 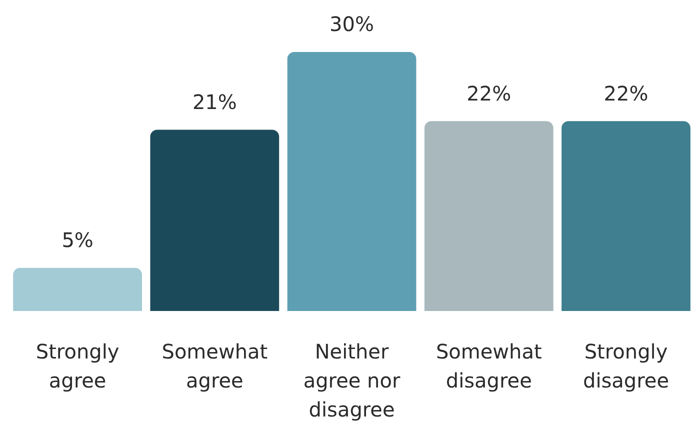 What do you see at coordinates (214, 102) in the screenshot?
I see `data-label: 21%` at bounding box center [214, 102].